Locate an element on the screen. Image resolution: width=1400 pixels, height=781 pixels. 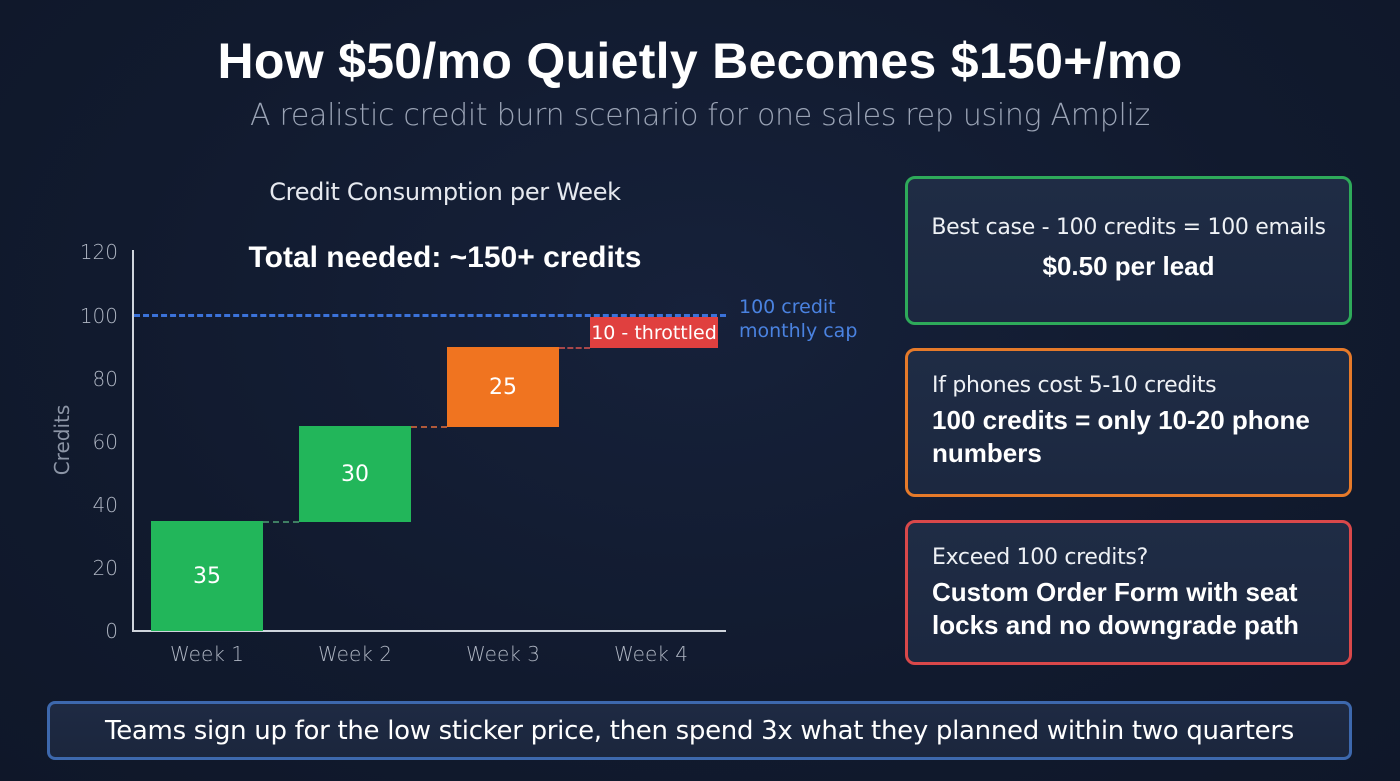
y-axis-label: Credits is located at coordinates (62, 440).